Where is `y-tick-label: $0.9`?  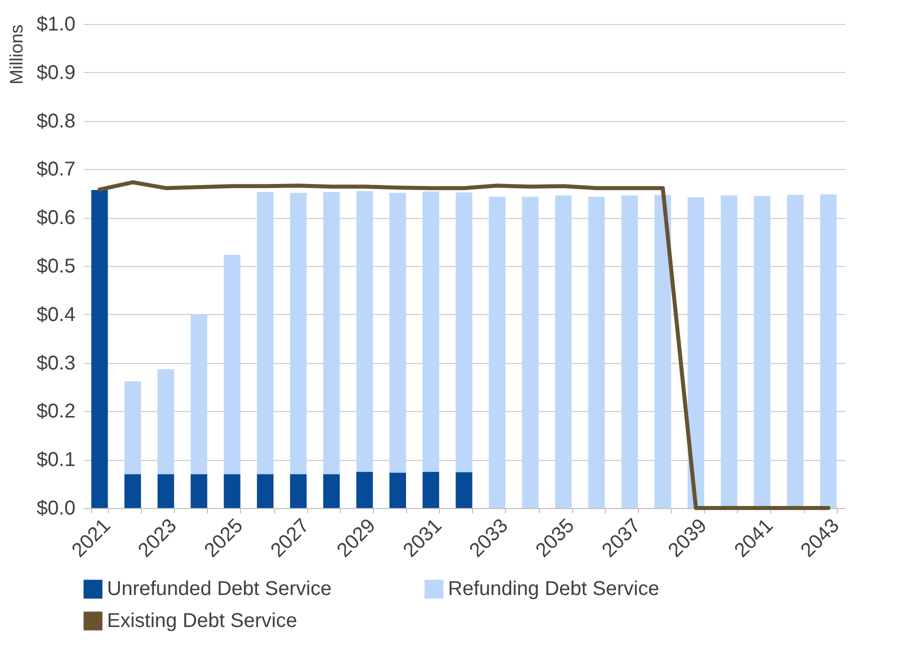
y-tick-label: $0.9 is located at coordinates (56, 73).